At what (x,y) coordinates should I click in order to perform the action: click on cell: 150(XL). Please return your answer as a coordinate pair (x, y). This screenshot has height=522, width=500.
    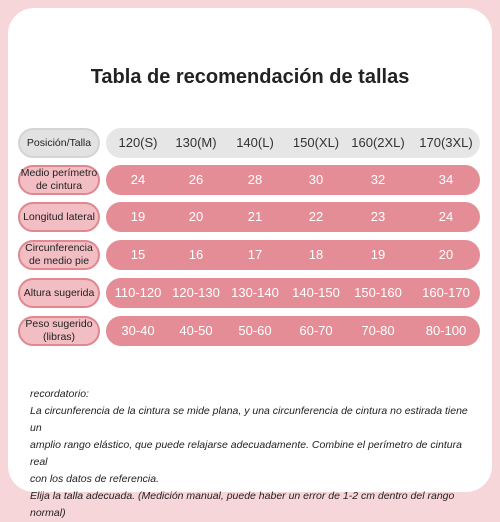
    Looking at the image, I should click on (316, 142).